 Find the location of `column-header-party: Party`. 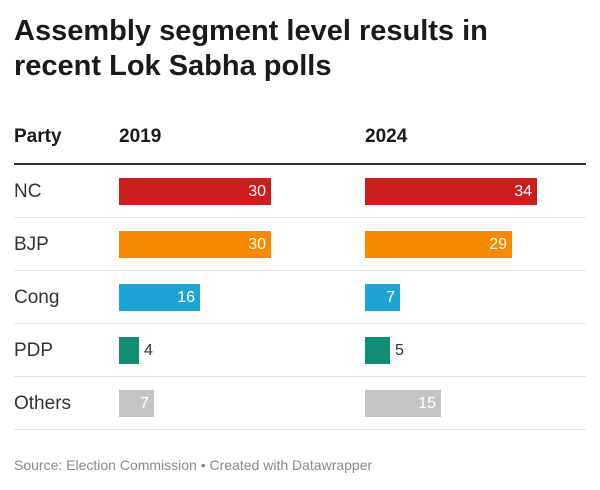

column-header-party: Party is located at coordinates (38, 136).